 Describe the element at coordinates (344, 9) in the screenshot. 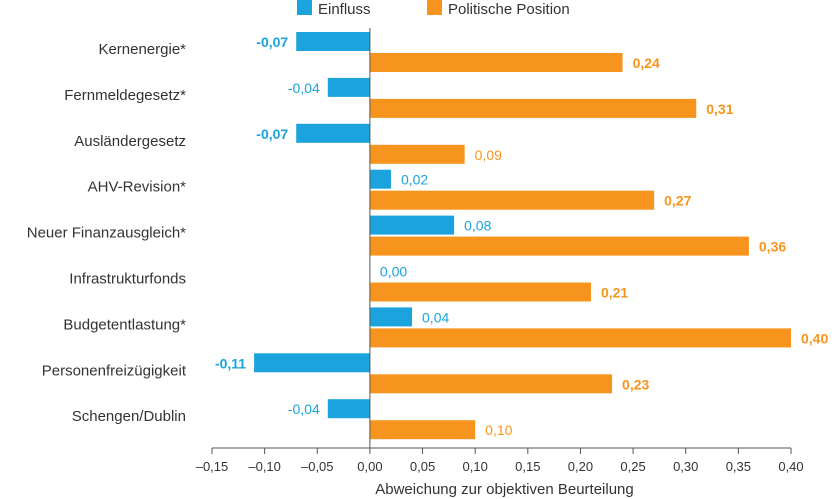

I see `legend-label-1: Einfluss` at that location.